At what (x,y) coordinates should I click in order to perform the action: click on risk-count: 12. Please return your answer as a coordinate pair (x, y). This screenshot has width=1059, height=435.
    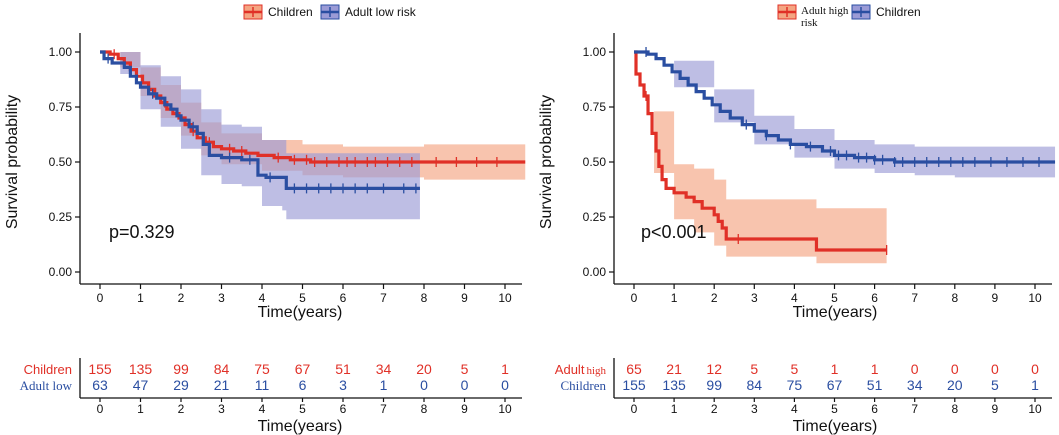
    Looking at the image, I should click on (714, 369).